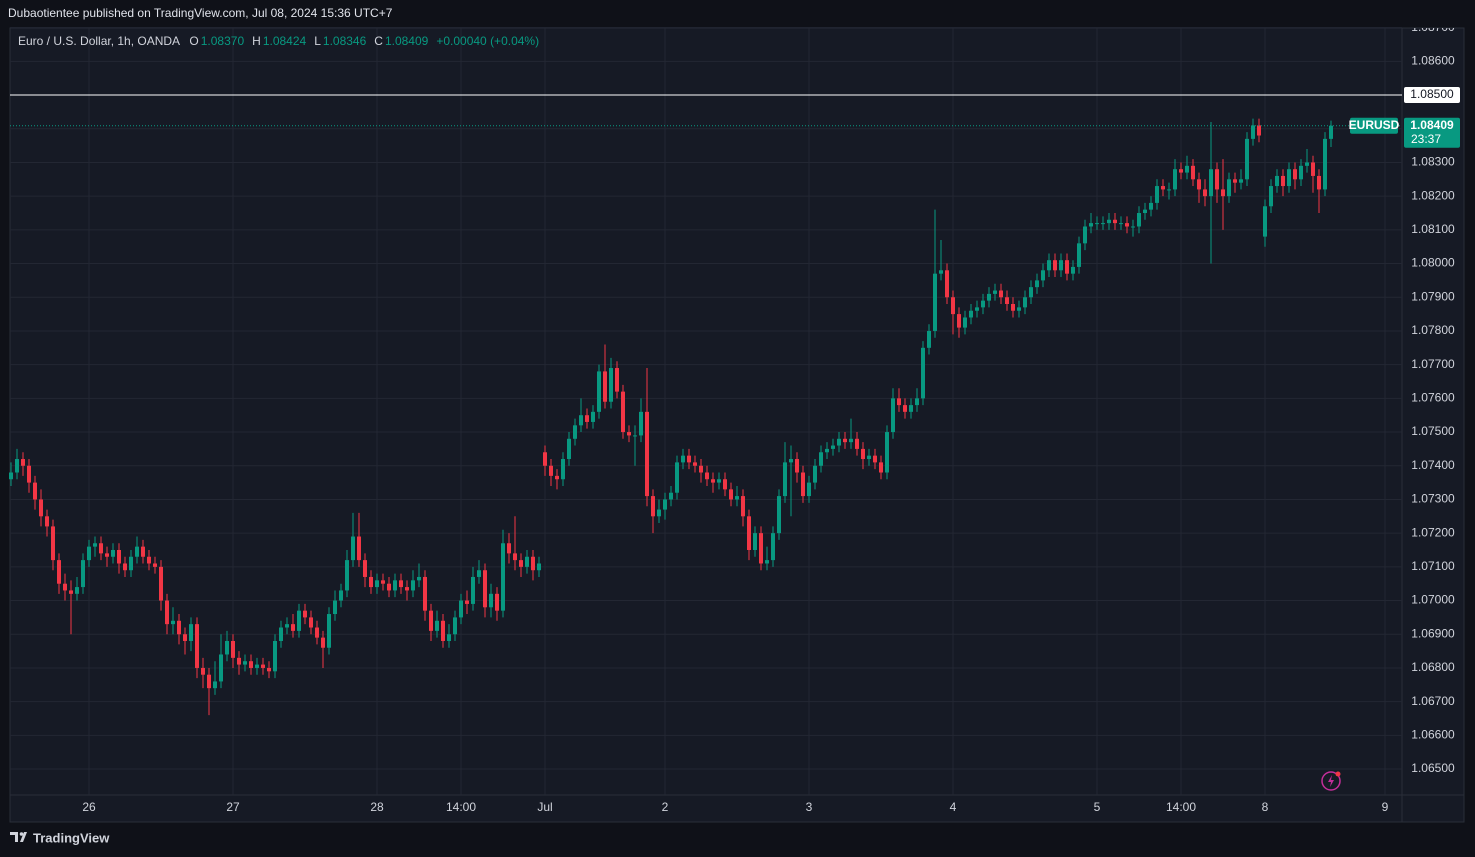 The height and width of the screenshot is (857, 1475). Describe the element at coordinates (544, 807) in the screenshot. I see `x-tick-label: Jul` at that location.